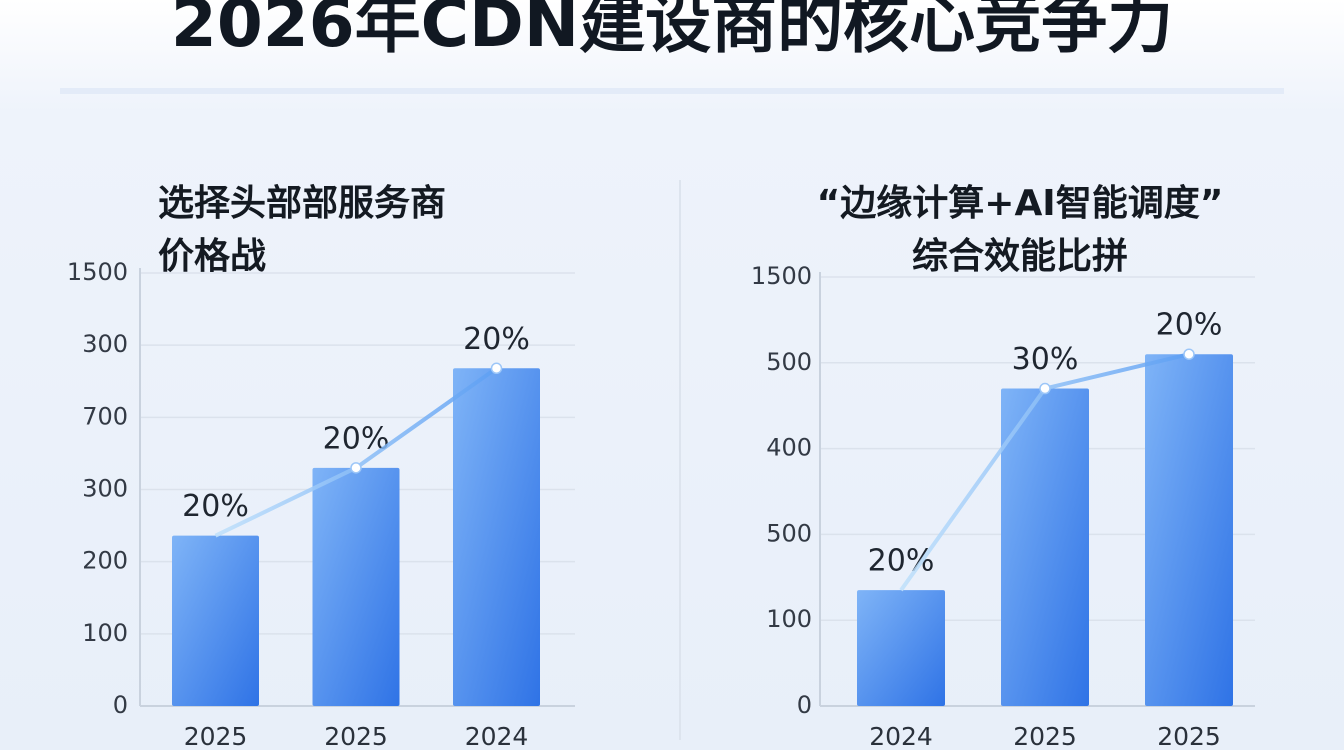  Describe the element at coordinates (105, 561) in the screenshot. I see `y-tick-label: 200` at that location.